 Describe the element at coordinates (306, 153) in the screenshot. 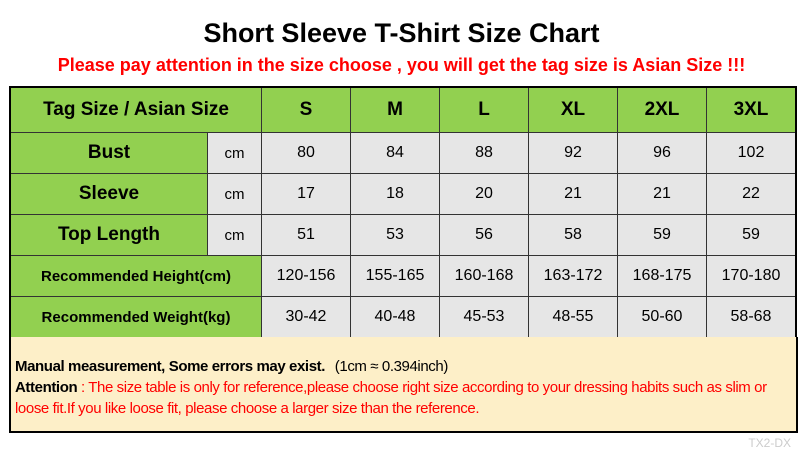

I see `value-cell: 80` at that location.